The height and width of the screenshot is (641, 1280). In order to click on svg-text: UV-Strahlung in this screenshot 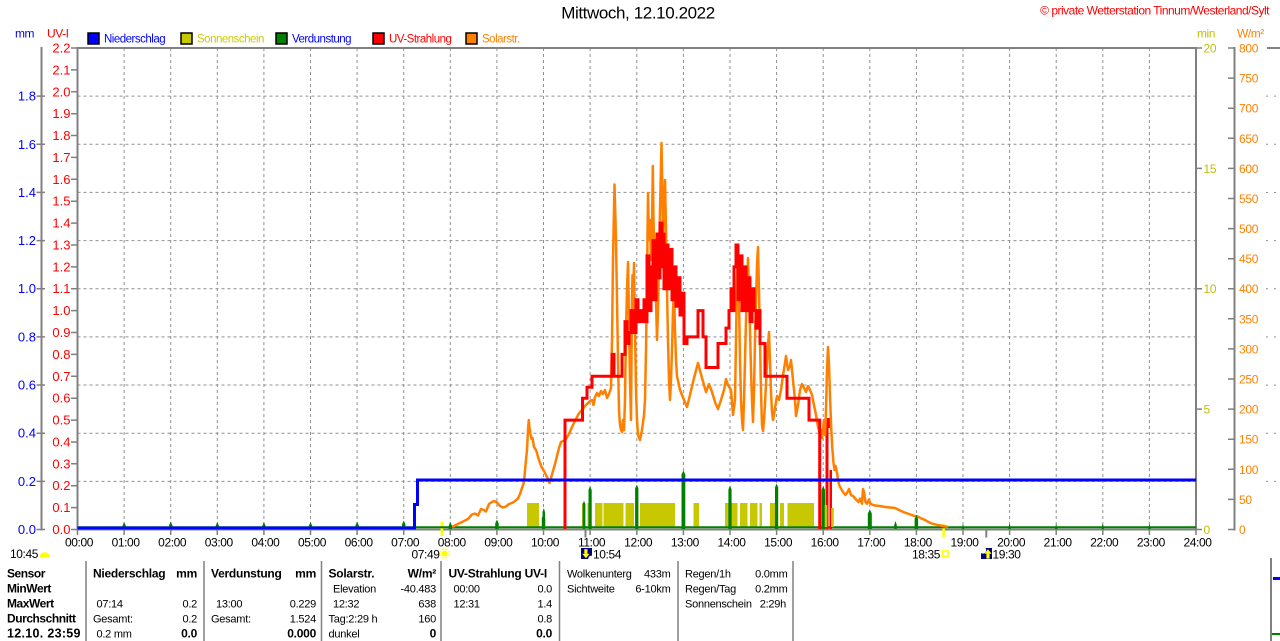, I will do `click(420, 40)`.